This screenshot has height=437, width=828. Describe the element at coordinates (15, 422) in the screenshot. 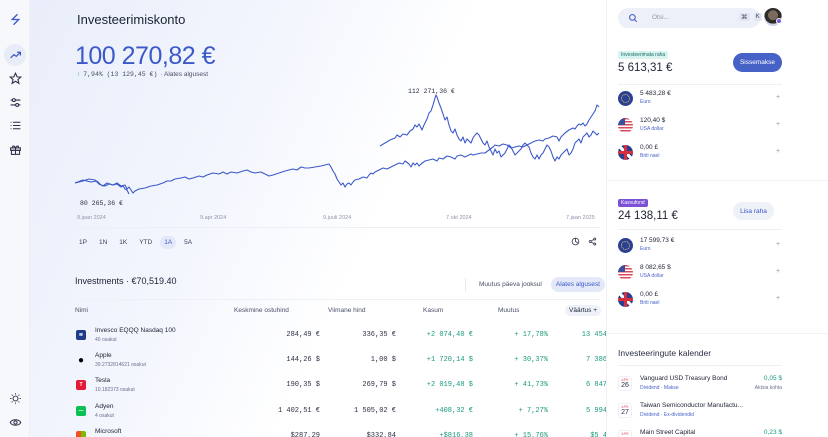

I see `eye-icon` at that location.